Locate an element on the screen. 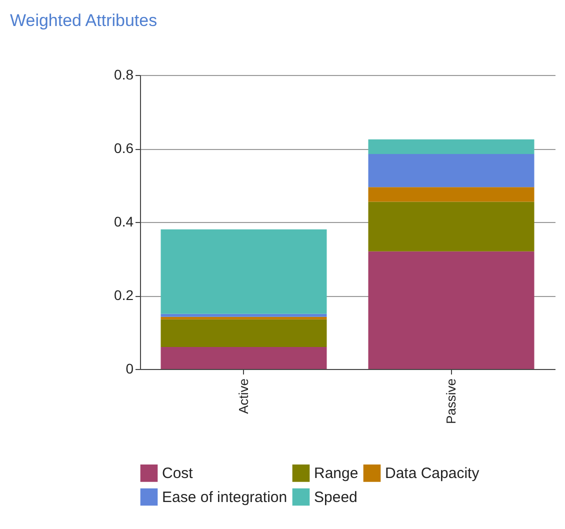 The width and height of the screenshot is (565, 529). y-tick-label: 0 is located at coordinates (130, 368).